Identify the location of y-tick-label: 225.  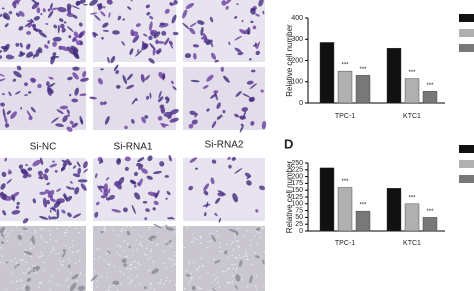
(297, 170).